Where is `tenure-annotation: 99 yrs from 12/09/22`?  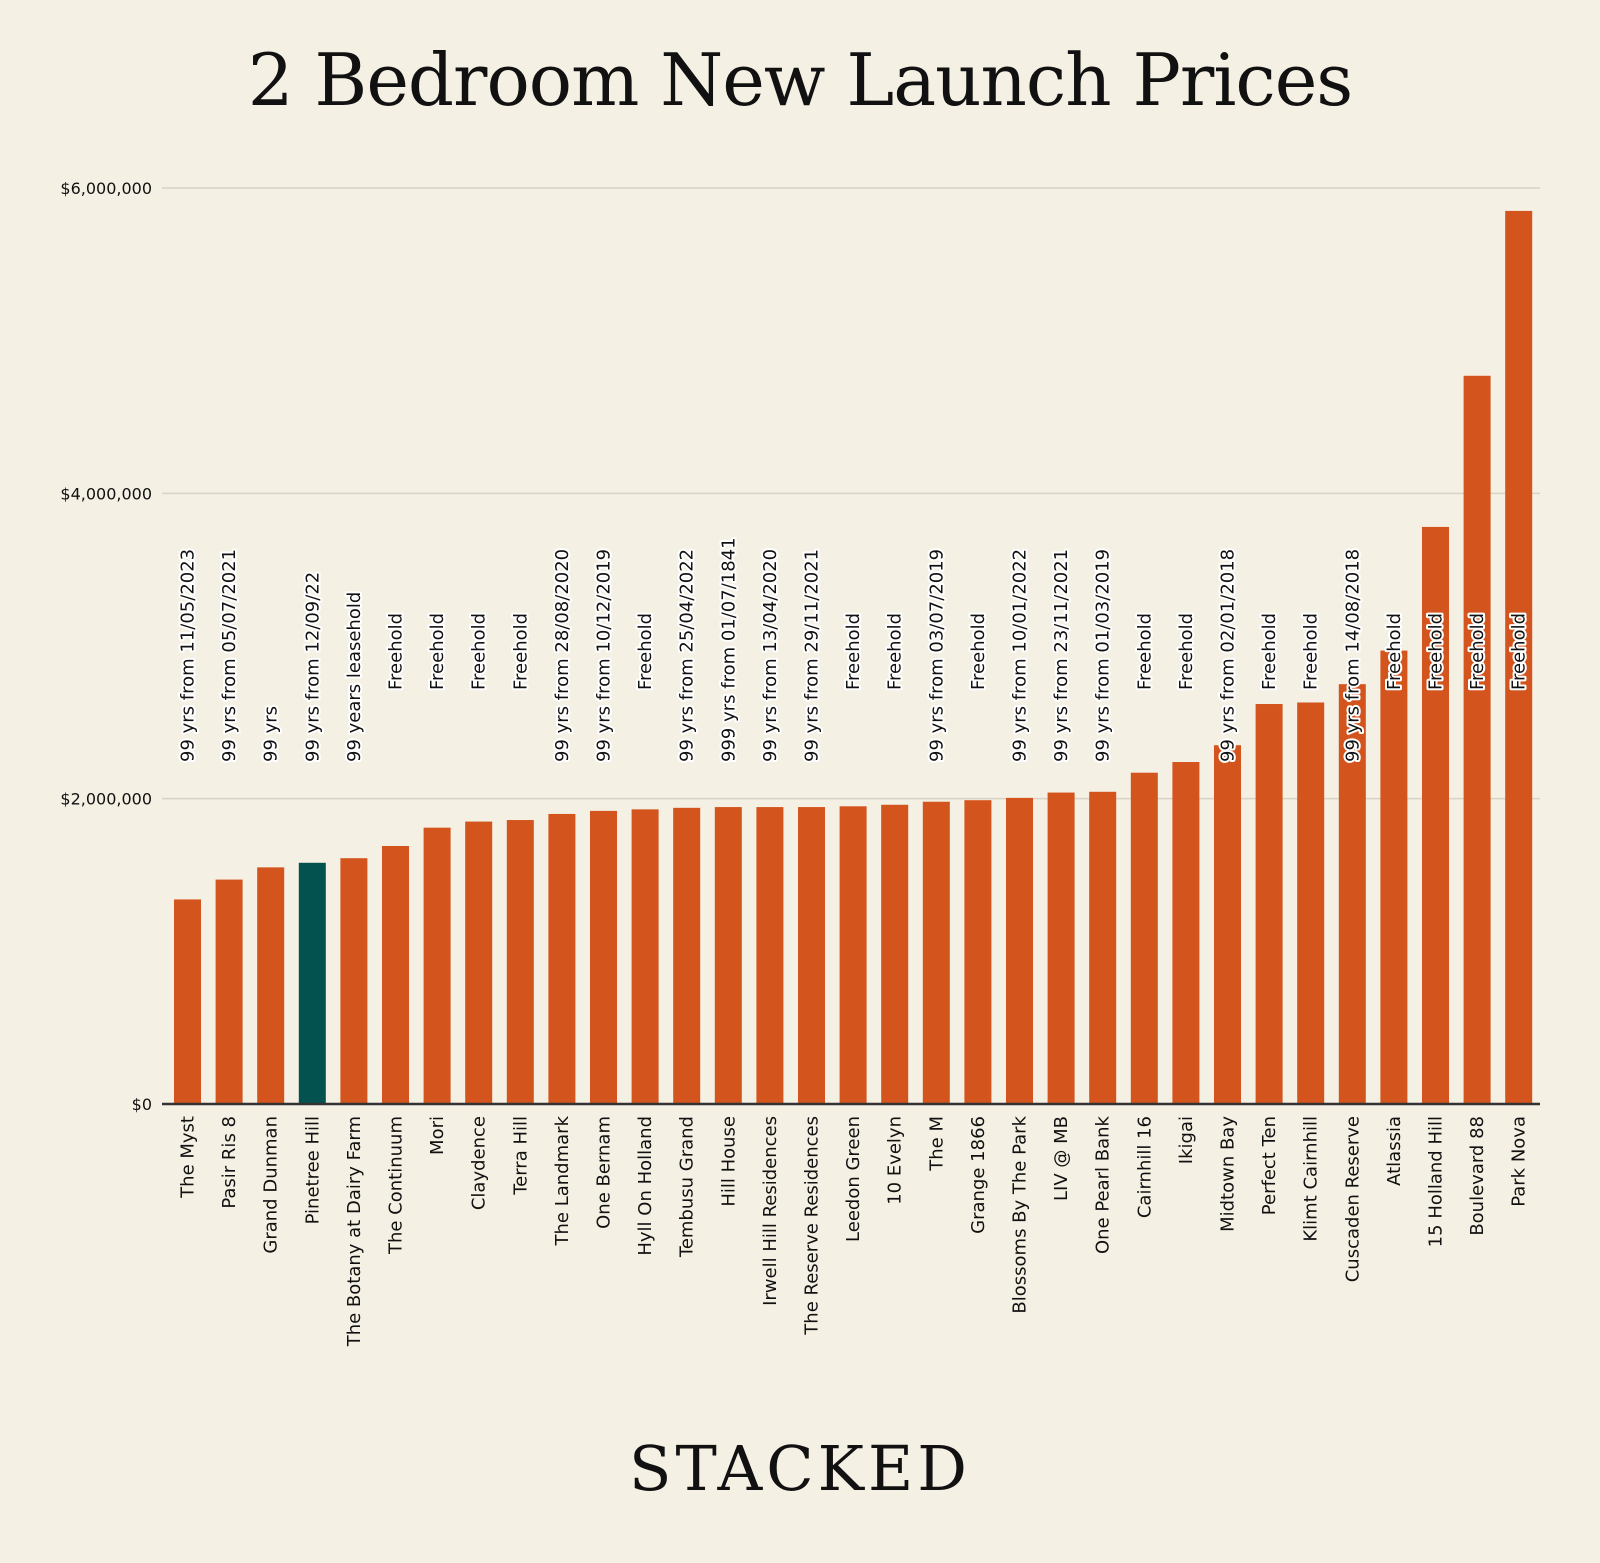 tenure-annotation: 99 yrs from 12/09/22 is located at coordinates (312, 667).